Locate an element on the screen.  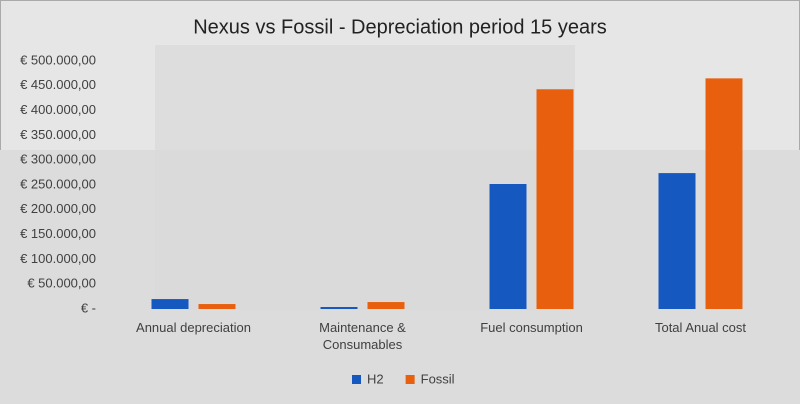
x-tick-label: Annual depreciation is located at coordinates (193, 327).